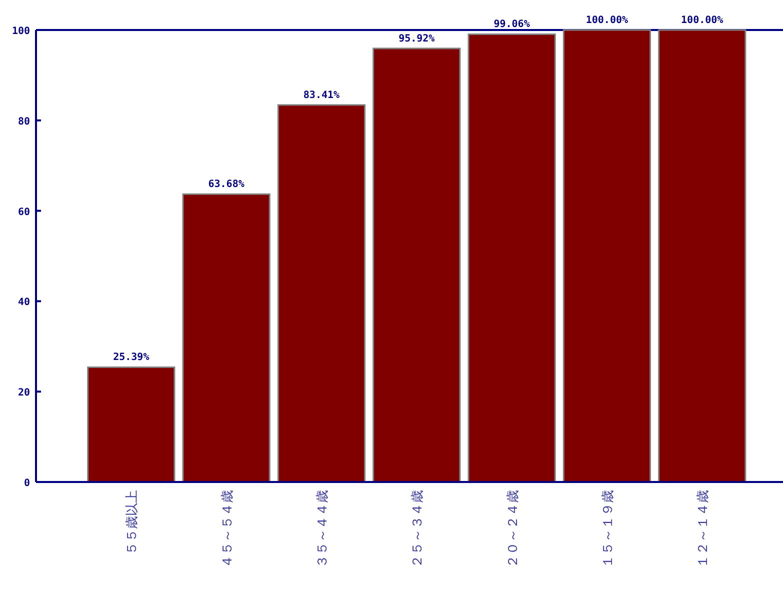 The image size is (783, 597). I want to click on data-label: 63.68%, so click(226, 184).